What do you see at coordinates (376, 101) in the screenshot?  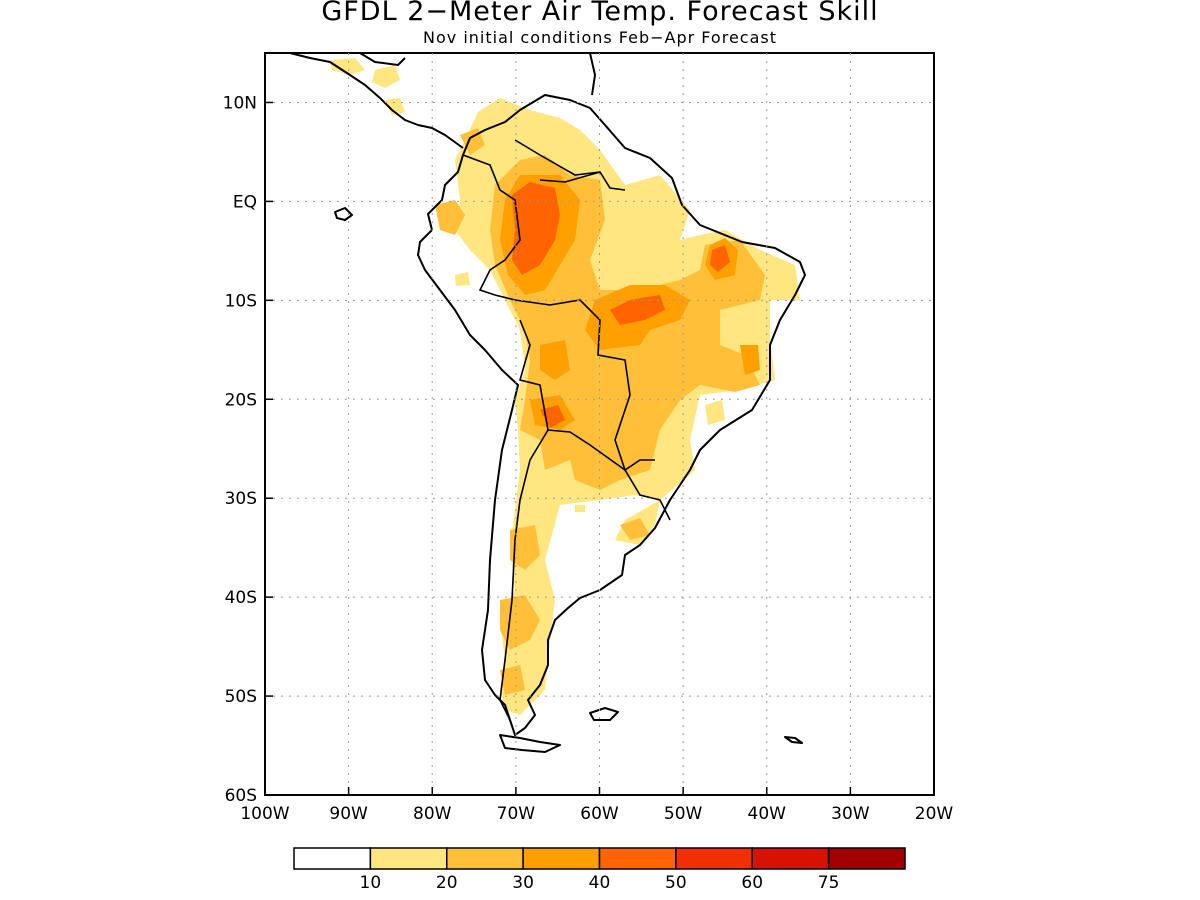 I see `central-america` at bounding box center [376, 101].